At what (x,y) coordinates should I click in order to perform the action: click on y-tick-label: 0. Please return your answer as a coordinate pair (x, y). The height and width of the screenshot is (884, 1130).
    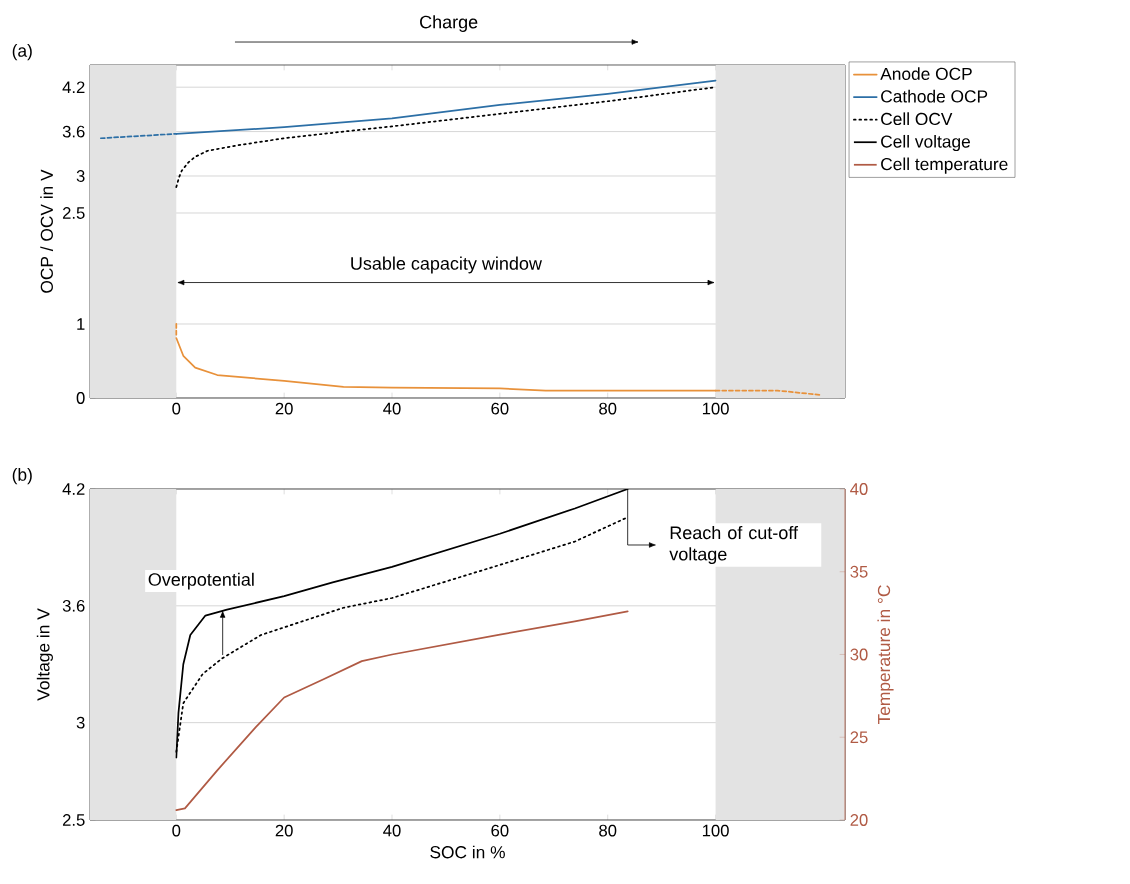
    Looking at the image, I should click on (80, 398).